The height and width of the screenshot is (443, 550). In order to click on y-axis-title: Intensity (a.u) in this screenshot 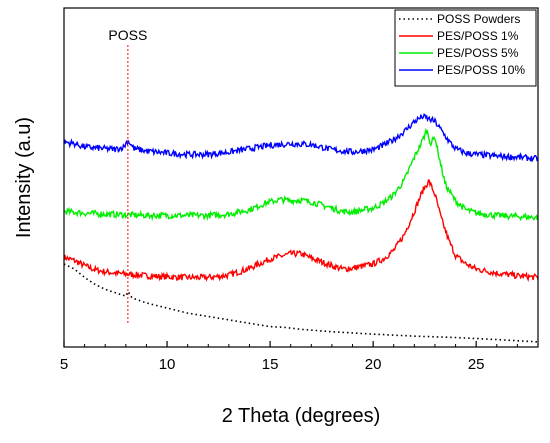, I will do `click(24, 177)`.